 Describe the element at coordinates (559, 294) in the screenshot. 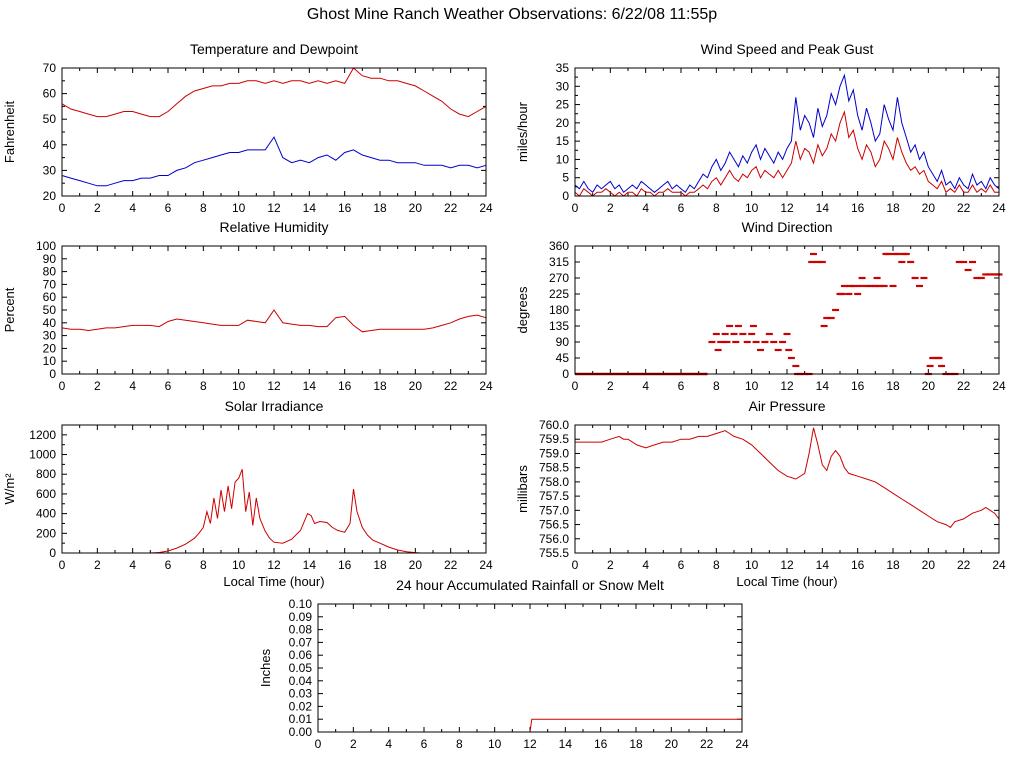

I see `svg-text: 225` at that location.